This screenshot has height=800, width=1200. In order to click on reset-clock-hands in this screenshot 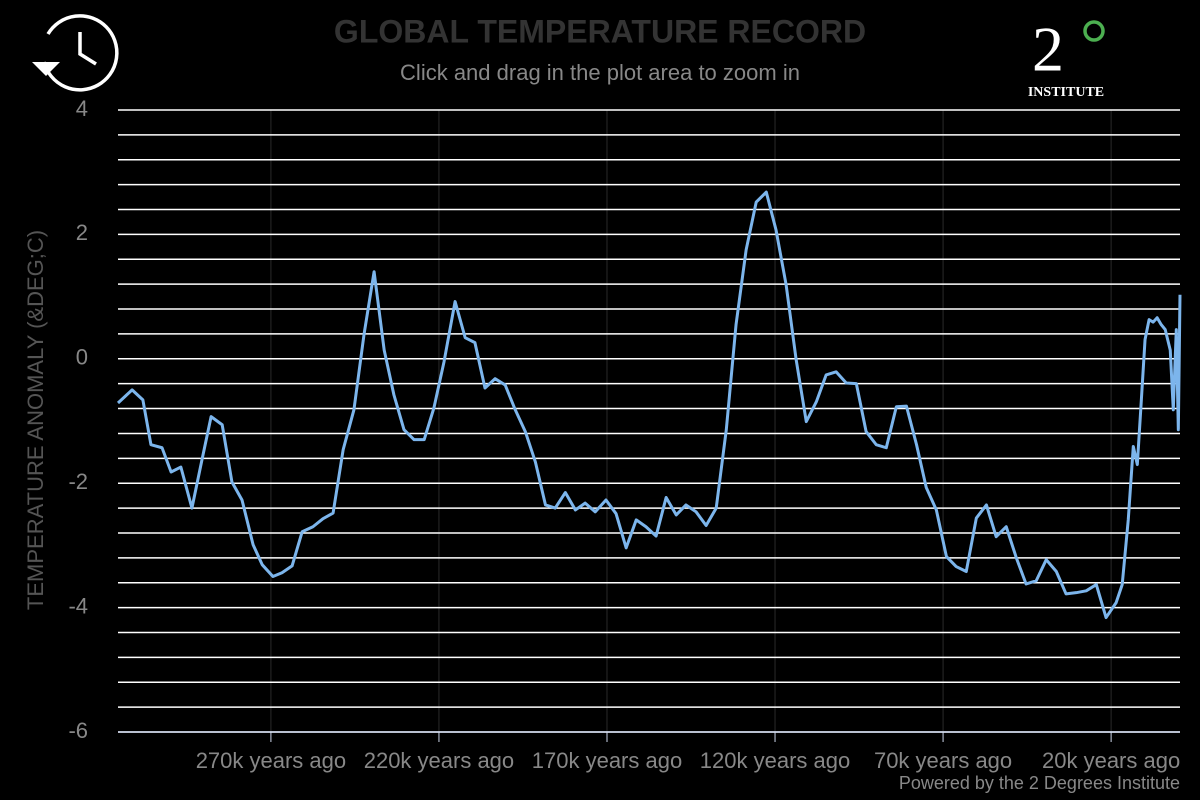, I will do `click(87, 49)`.